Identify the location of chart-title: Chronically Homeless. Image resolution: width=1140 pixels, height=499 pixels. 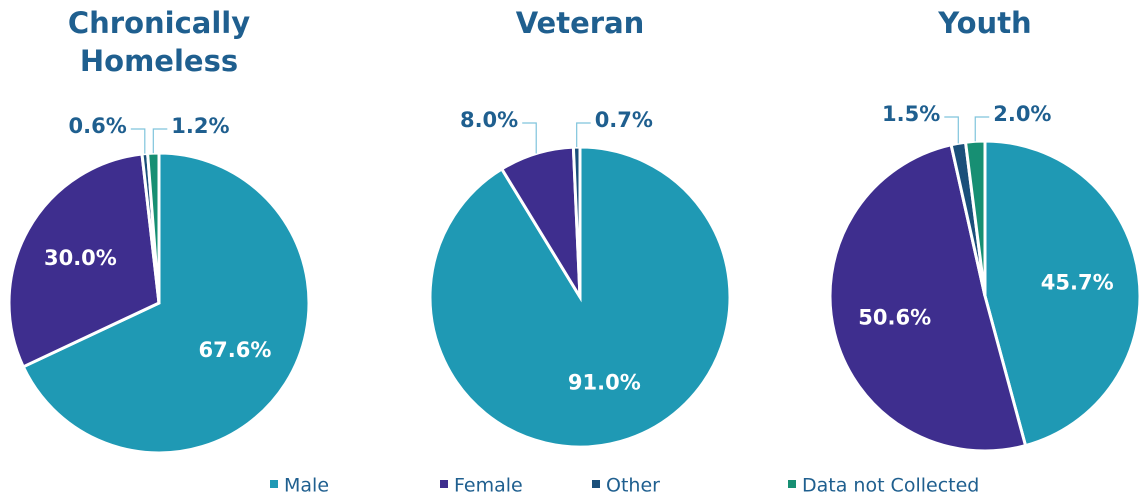
(159, 42).